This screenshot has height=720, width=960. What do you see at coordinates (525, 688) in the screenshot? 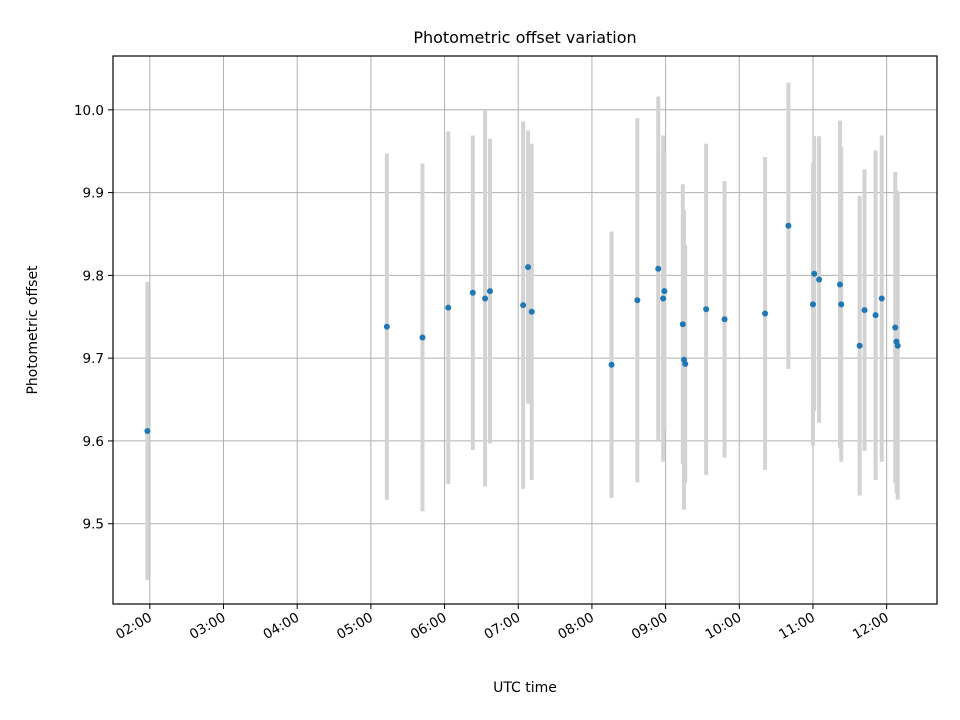
I see `x-axis-label: UTC time` at bounding box center [525, 688].